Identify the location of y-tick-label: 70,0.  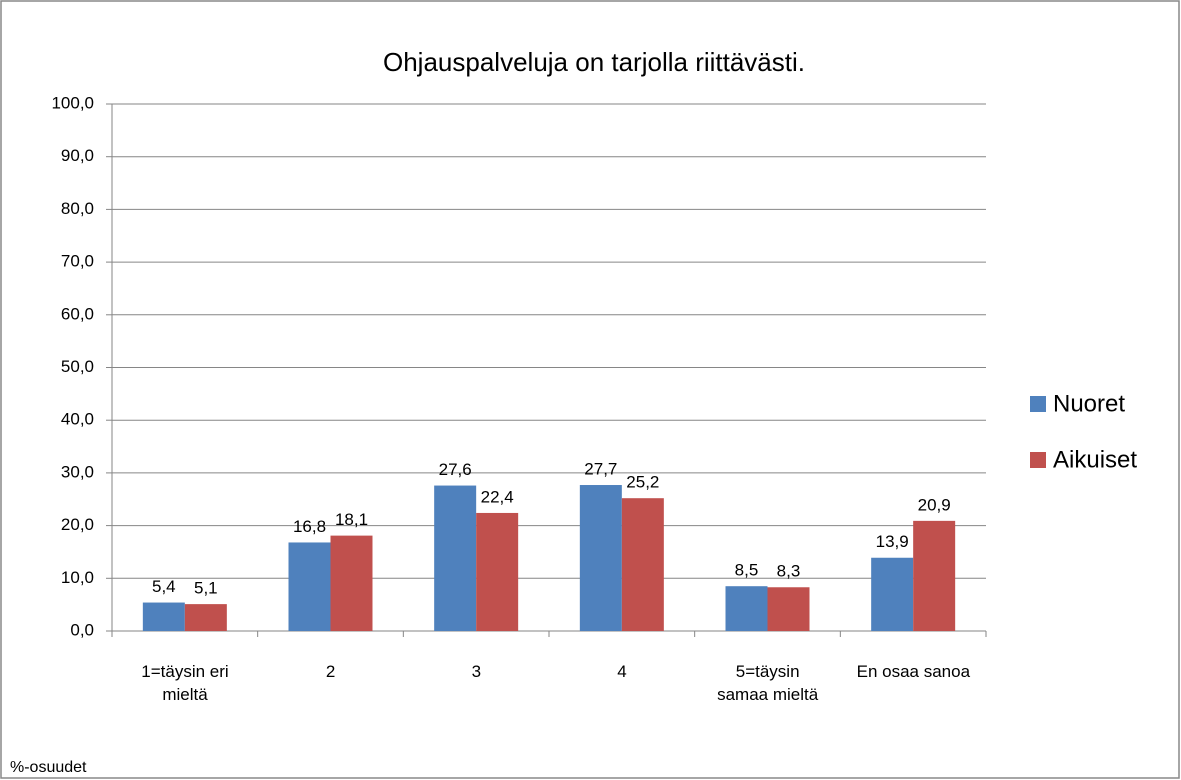
(77, 261).